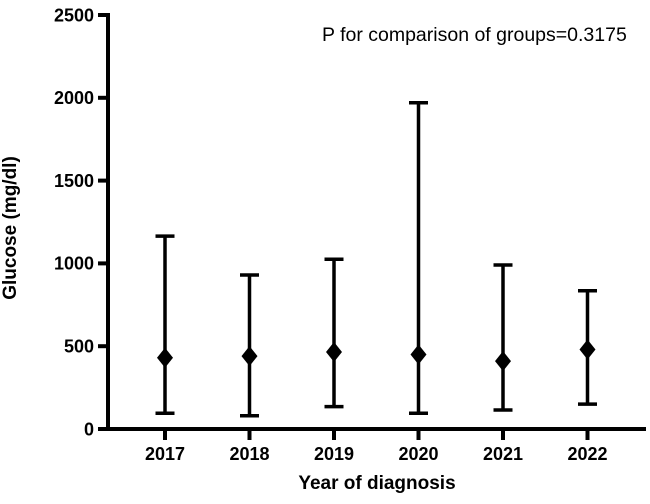 The width and height of the screenshot is (650, 504). What do you see at coordinates (10, 228) in the screenshot?
I see `y-axis-title: Glucose (mg/dl)` at bounding box center [10, 228].